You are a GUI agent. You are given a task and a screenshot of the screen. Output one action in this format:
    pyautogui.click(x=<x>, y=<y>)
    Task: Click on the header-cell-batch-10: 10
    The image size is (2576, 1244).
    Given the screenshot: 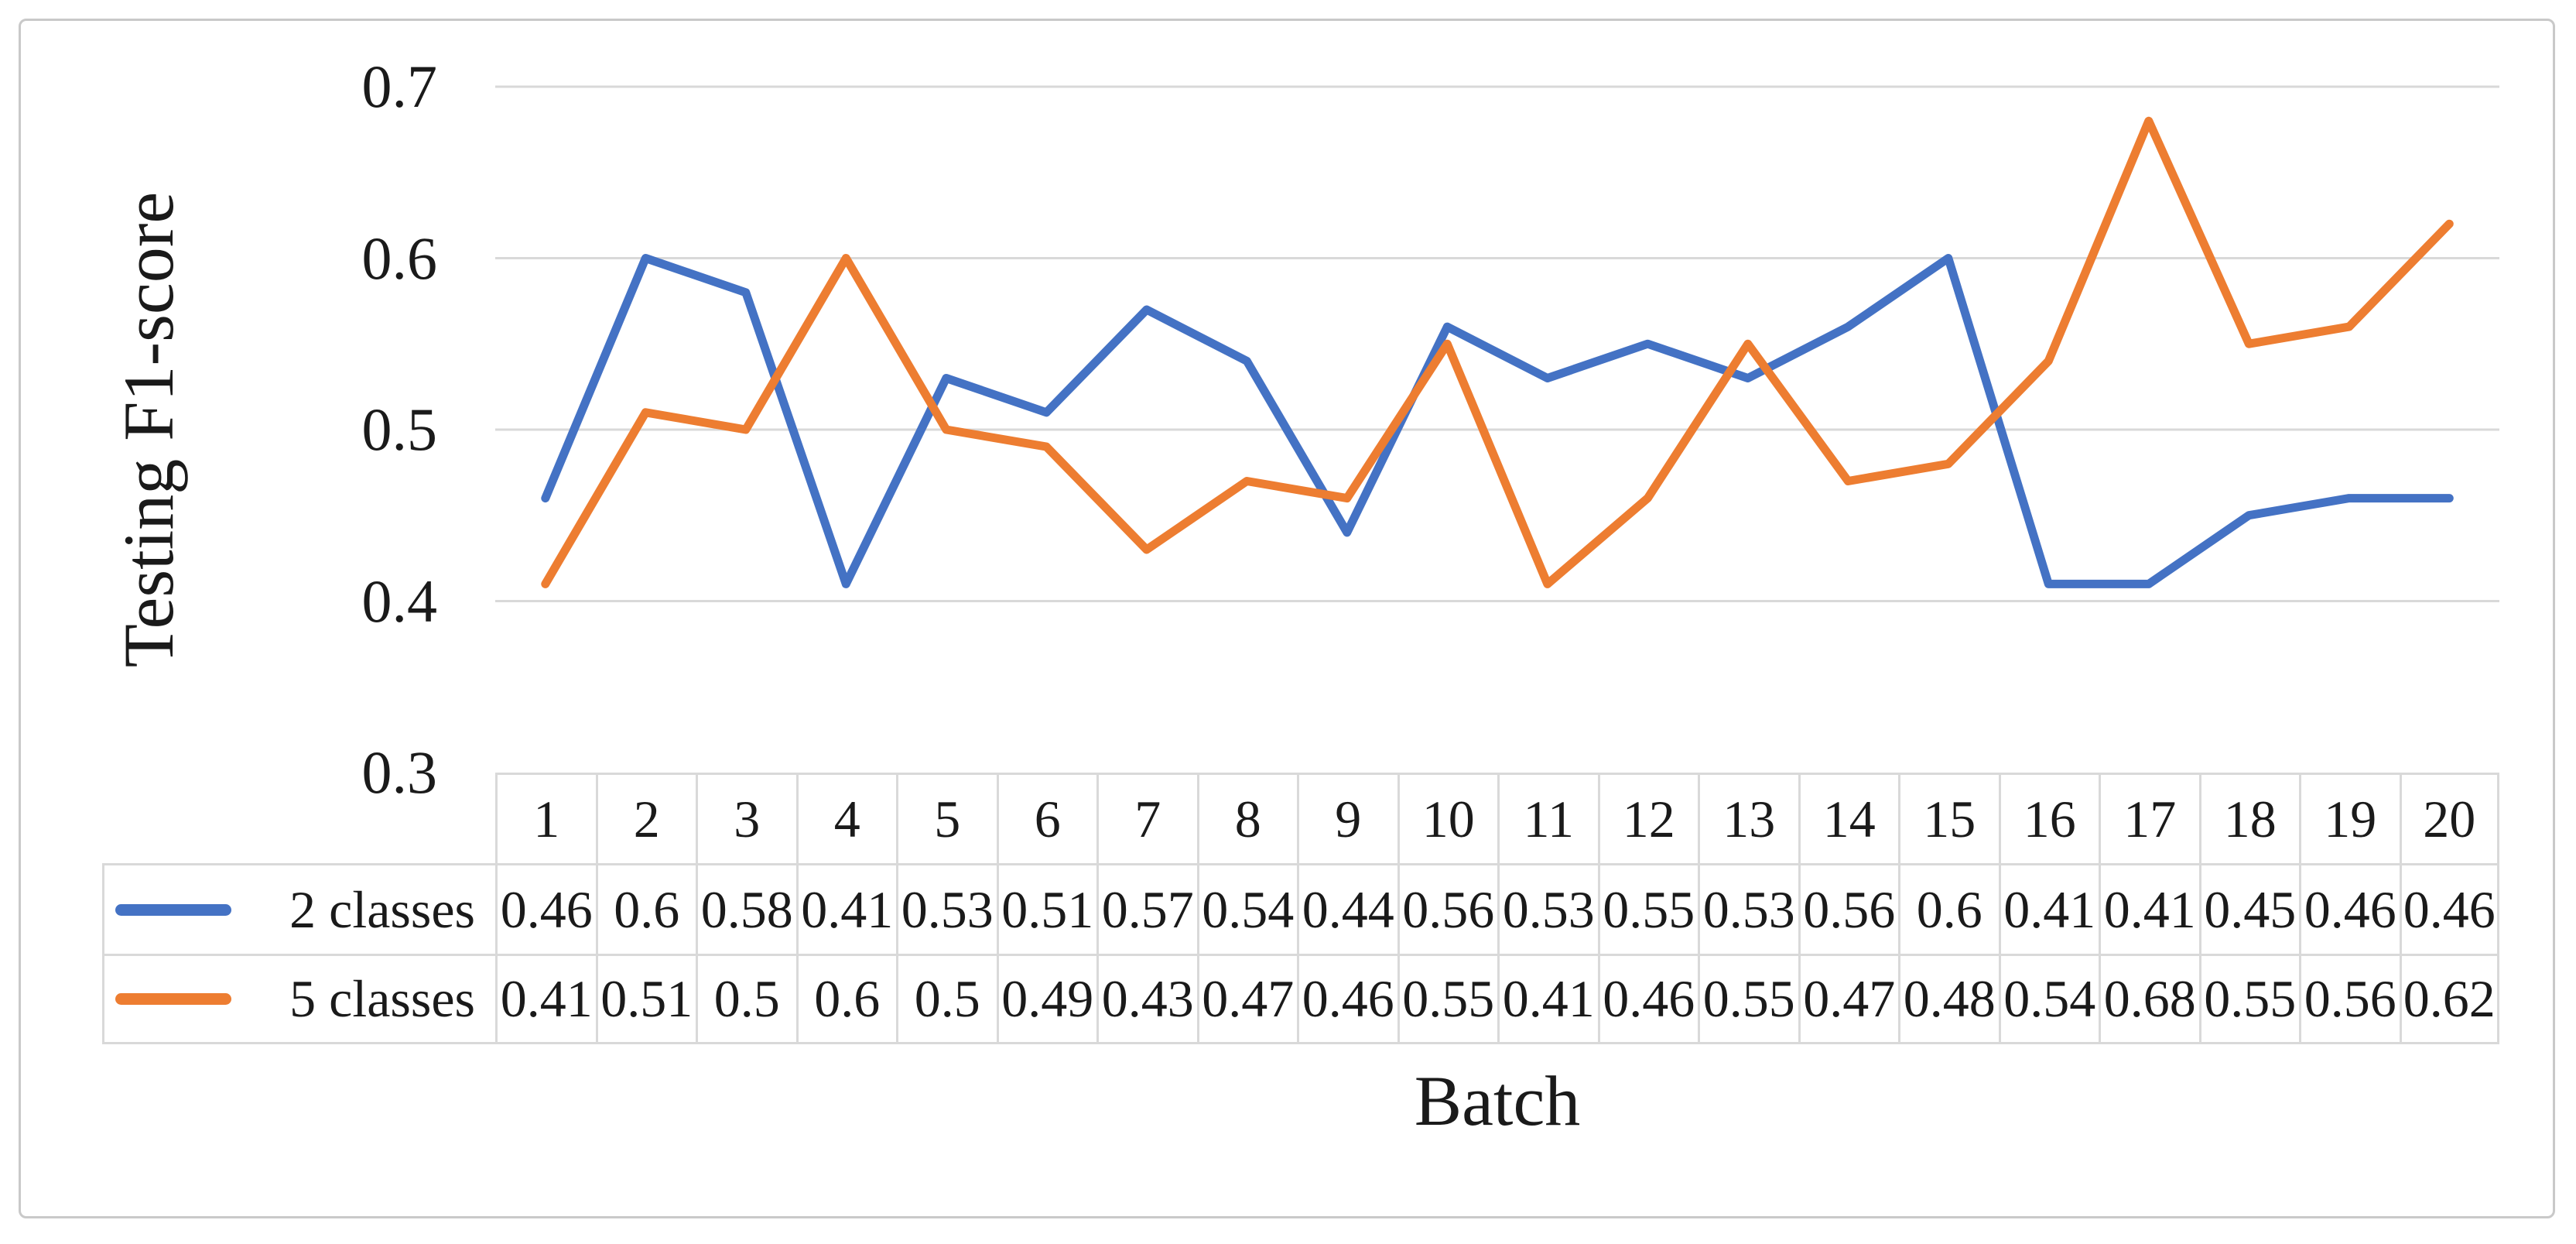 What is the action you would take?
    pyautogui.click(x=1447, y=818)
    